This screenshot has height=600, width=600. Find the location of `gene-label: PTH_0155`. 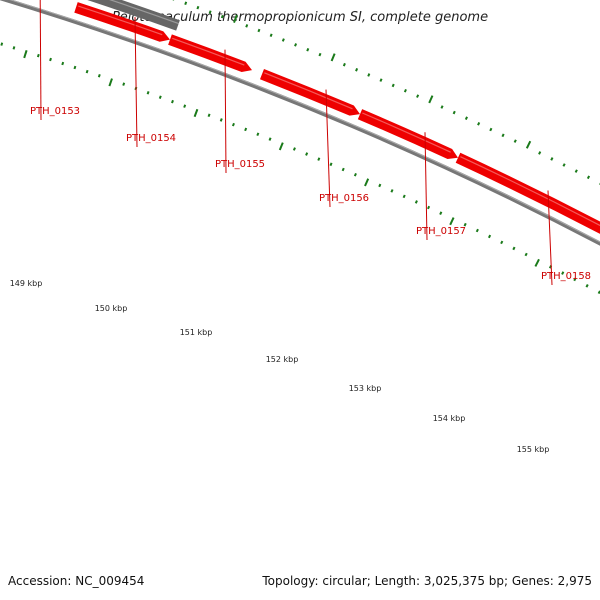

gene-label: PTH_0155 is located at coordinates (240, 164).